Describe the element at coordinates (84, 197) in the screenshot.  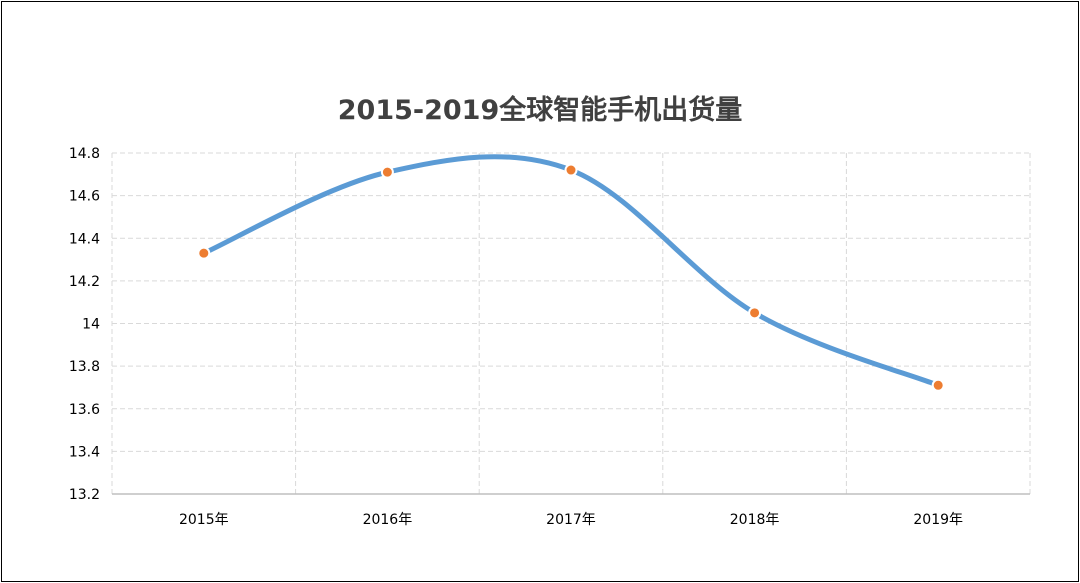
I see `y-tick-label: 14.6` at that location.